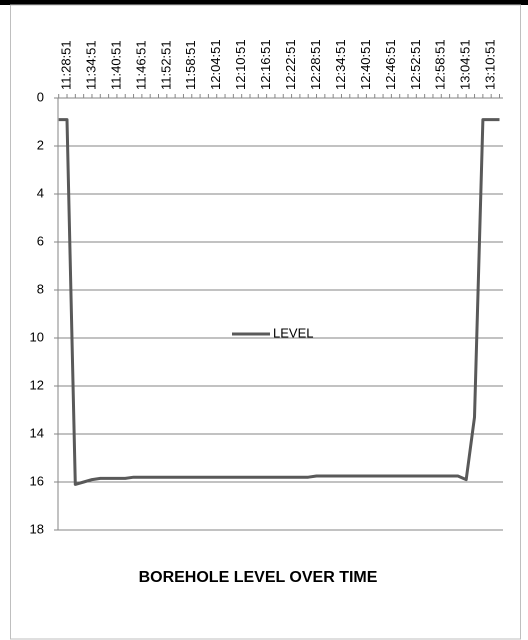 This screenshot has width=528, height=640. What do you see at coordinates (37, 432) in the screenshot?
I see `y-tick-label: 14` at bounding box center [37, 432].